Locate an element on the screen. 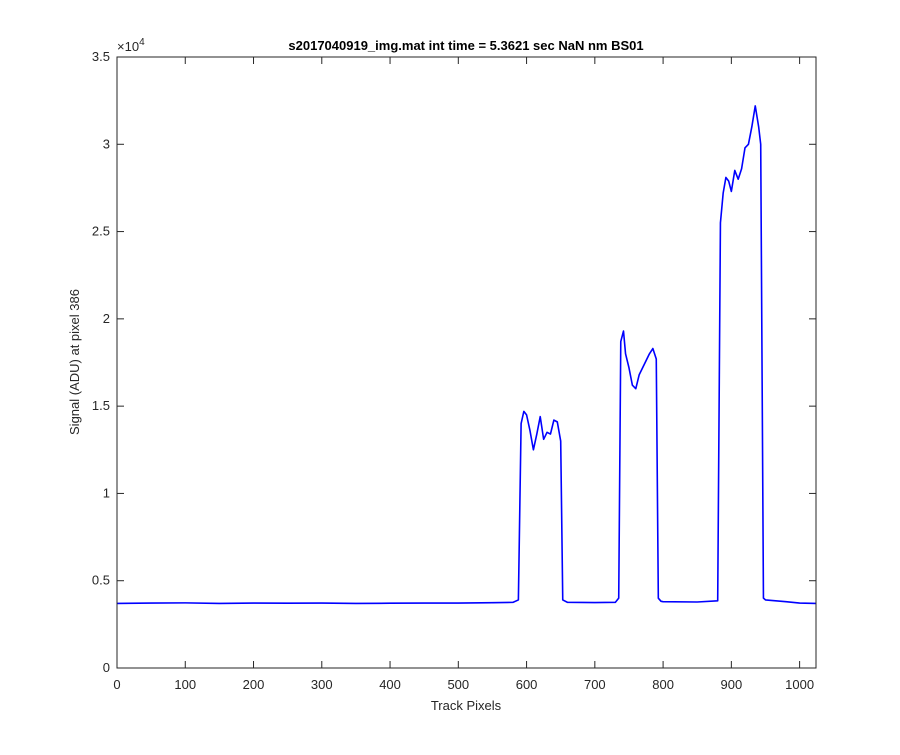 This screenshot has width=900, height=755. x-tick-label: 900 is located at coordinates (732, 684).